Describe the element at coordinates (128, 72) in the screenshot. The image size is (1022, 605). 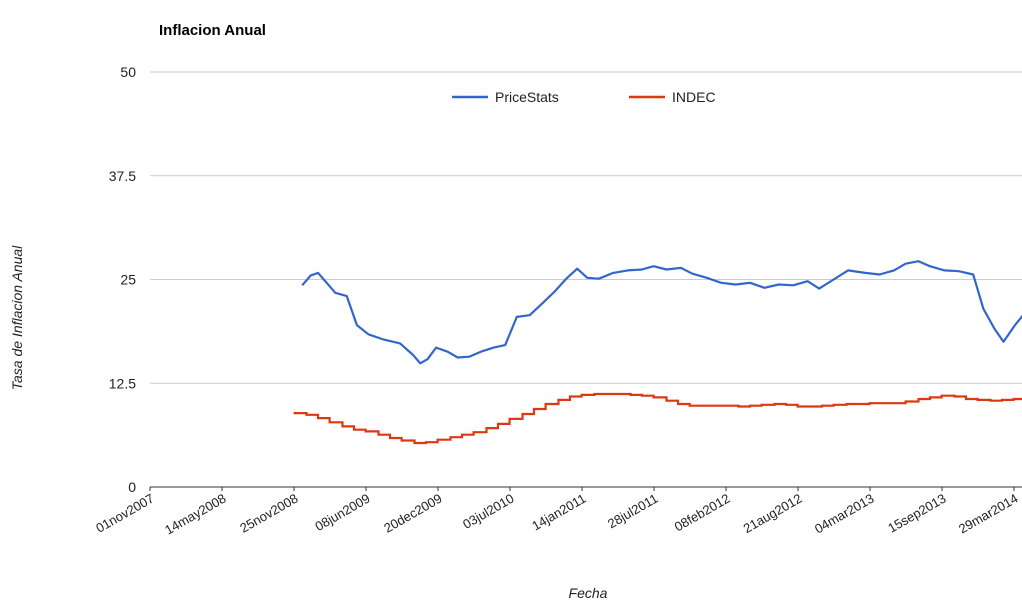
I see `y-tick-label: 50` at that location.